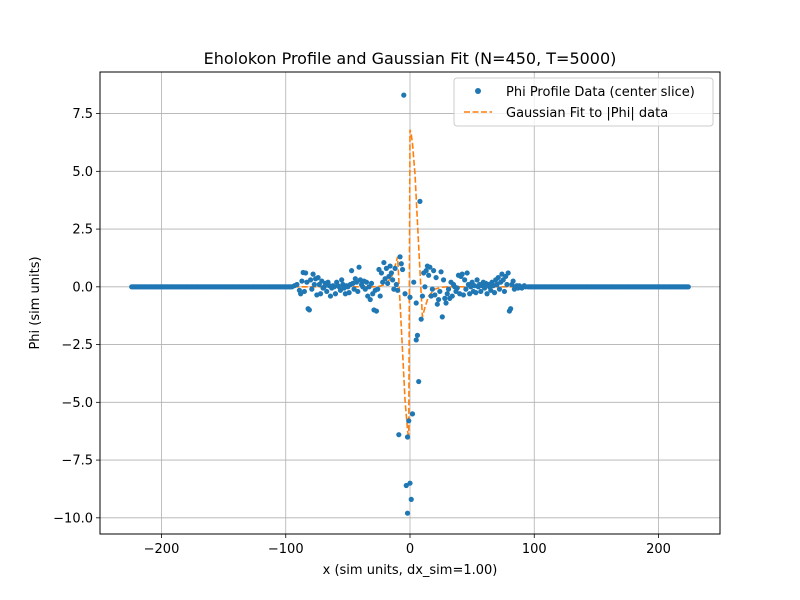 The image size is (800, 600). Describe the element at coordinates (410, 570) in the screenshot. I see `x-axis-label: x (sim units, dx_sim=1.00)` at that location.